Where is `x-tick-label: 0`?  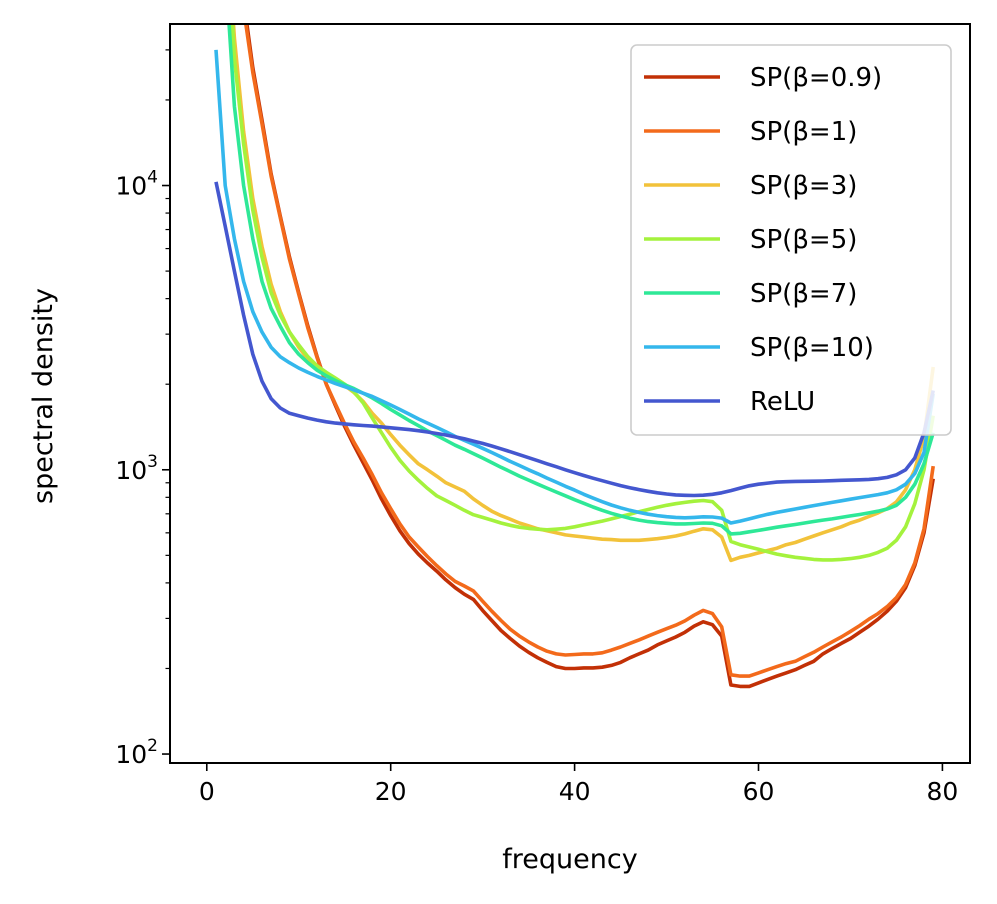 x-tick-label: 0 is located at coordinates (207, 791).